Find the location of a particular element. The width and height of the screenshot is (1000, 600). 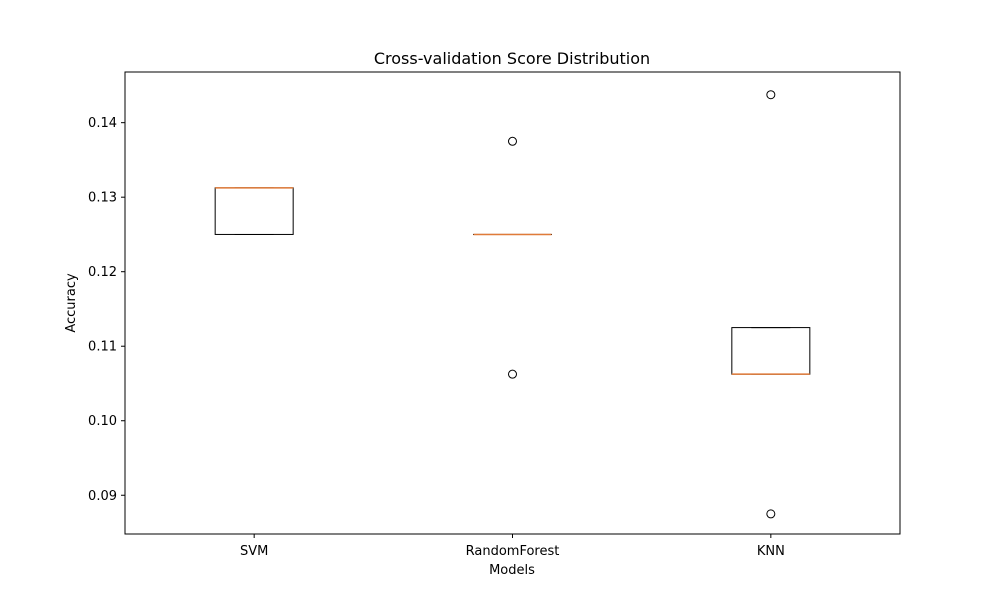

x-axis: SVM RandomForest KNN is located at coordinates (512, 546).